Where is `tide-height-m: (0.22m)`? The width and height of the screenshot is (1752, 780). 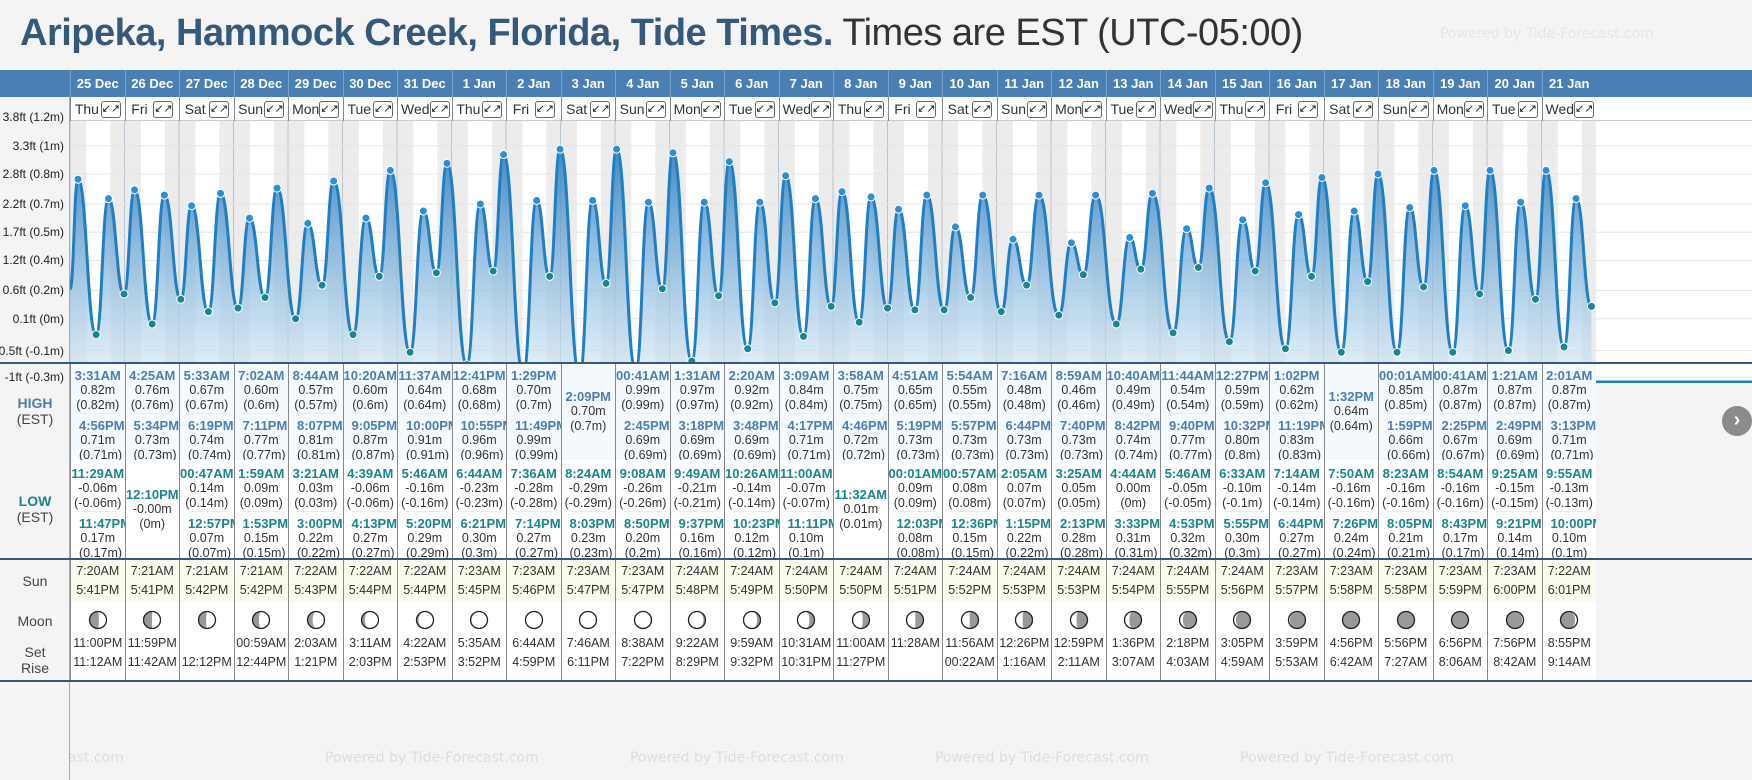 tide-height-m: (0.22m) is located at coordinates (319, 552).